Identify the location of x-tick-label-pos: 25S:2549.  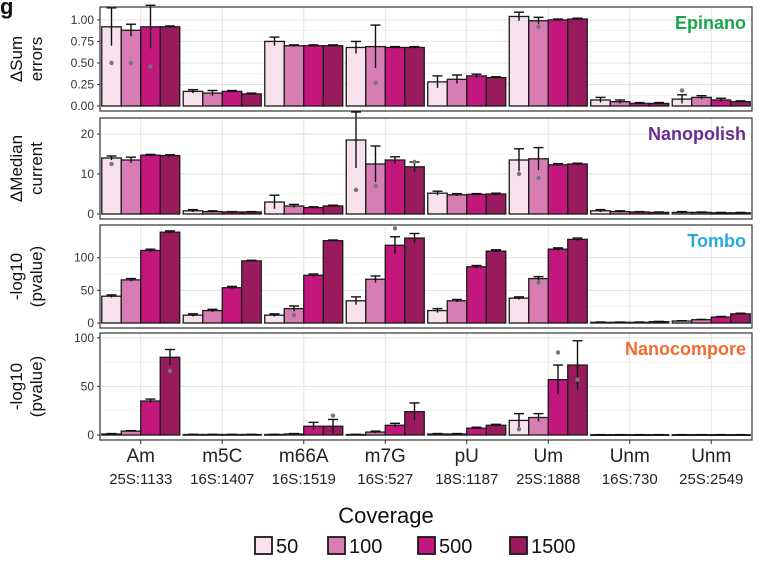
(711, 479).